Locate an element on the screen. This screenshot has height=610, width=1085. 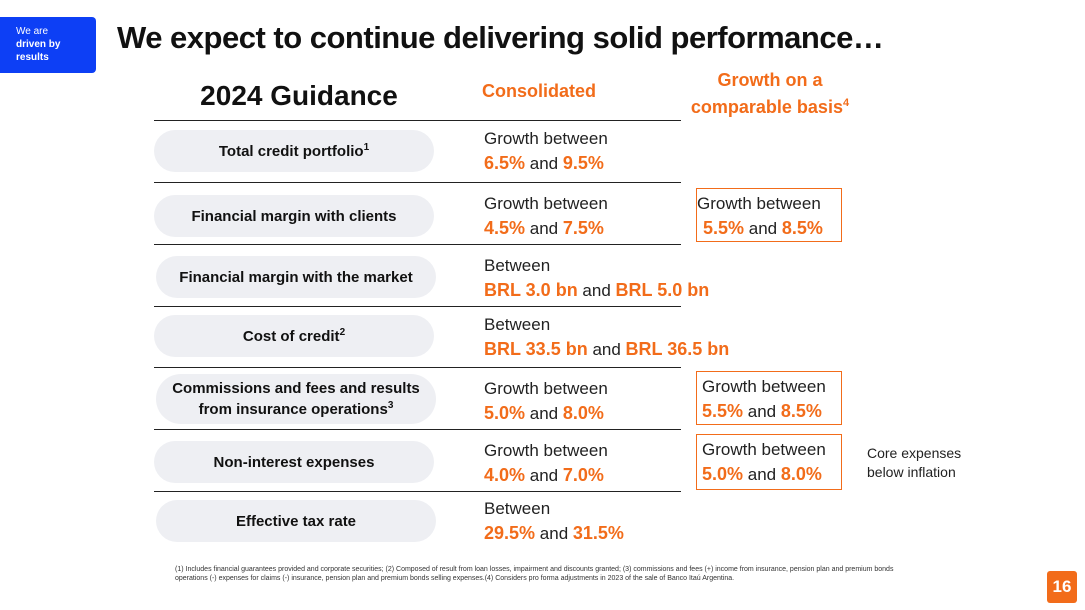
consolidated-value-financial-margin-market: Between BRL 3.0 bn and BRL 5.0 bn is located at coordinates (597, 278).